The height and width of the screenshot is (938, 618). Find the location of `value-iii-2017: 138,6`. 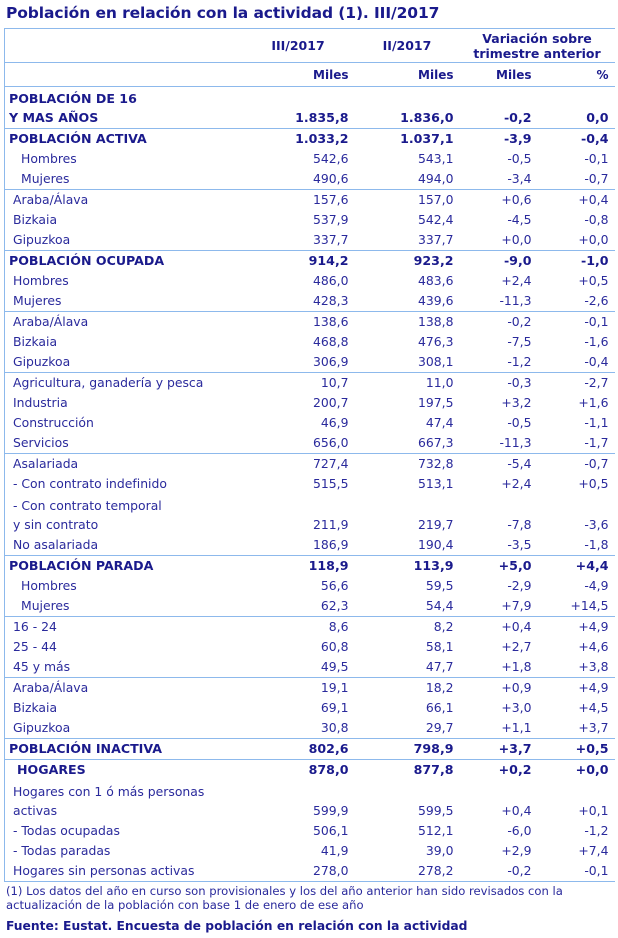

value-iii-2017: 138,6 is located at coordinates (298, 321).